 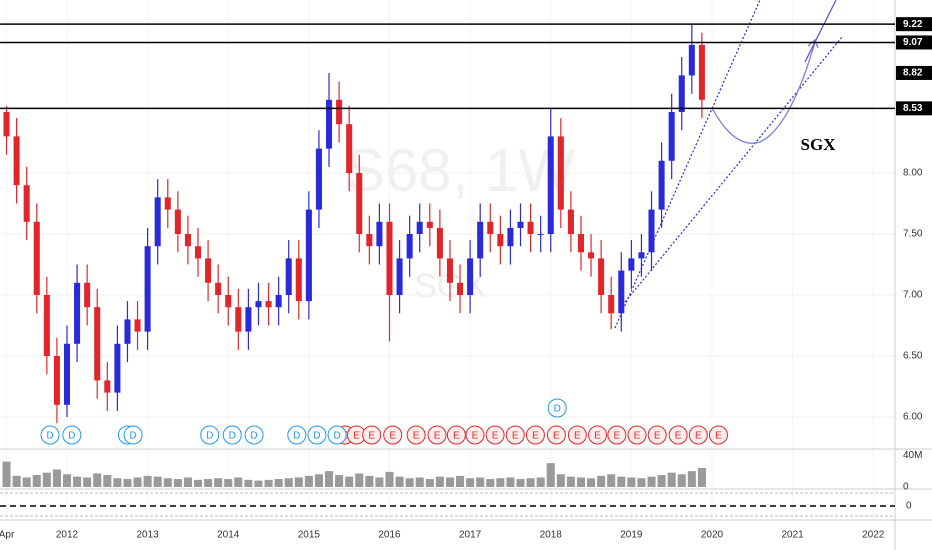 What do you see at coordinates (551, 535) in the screenshot?
I see `x-tick-label: 2018` at bounding box center [551, 535].